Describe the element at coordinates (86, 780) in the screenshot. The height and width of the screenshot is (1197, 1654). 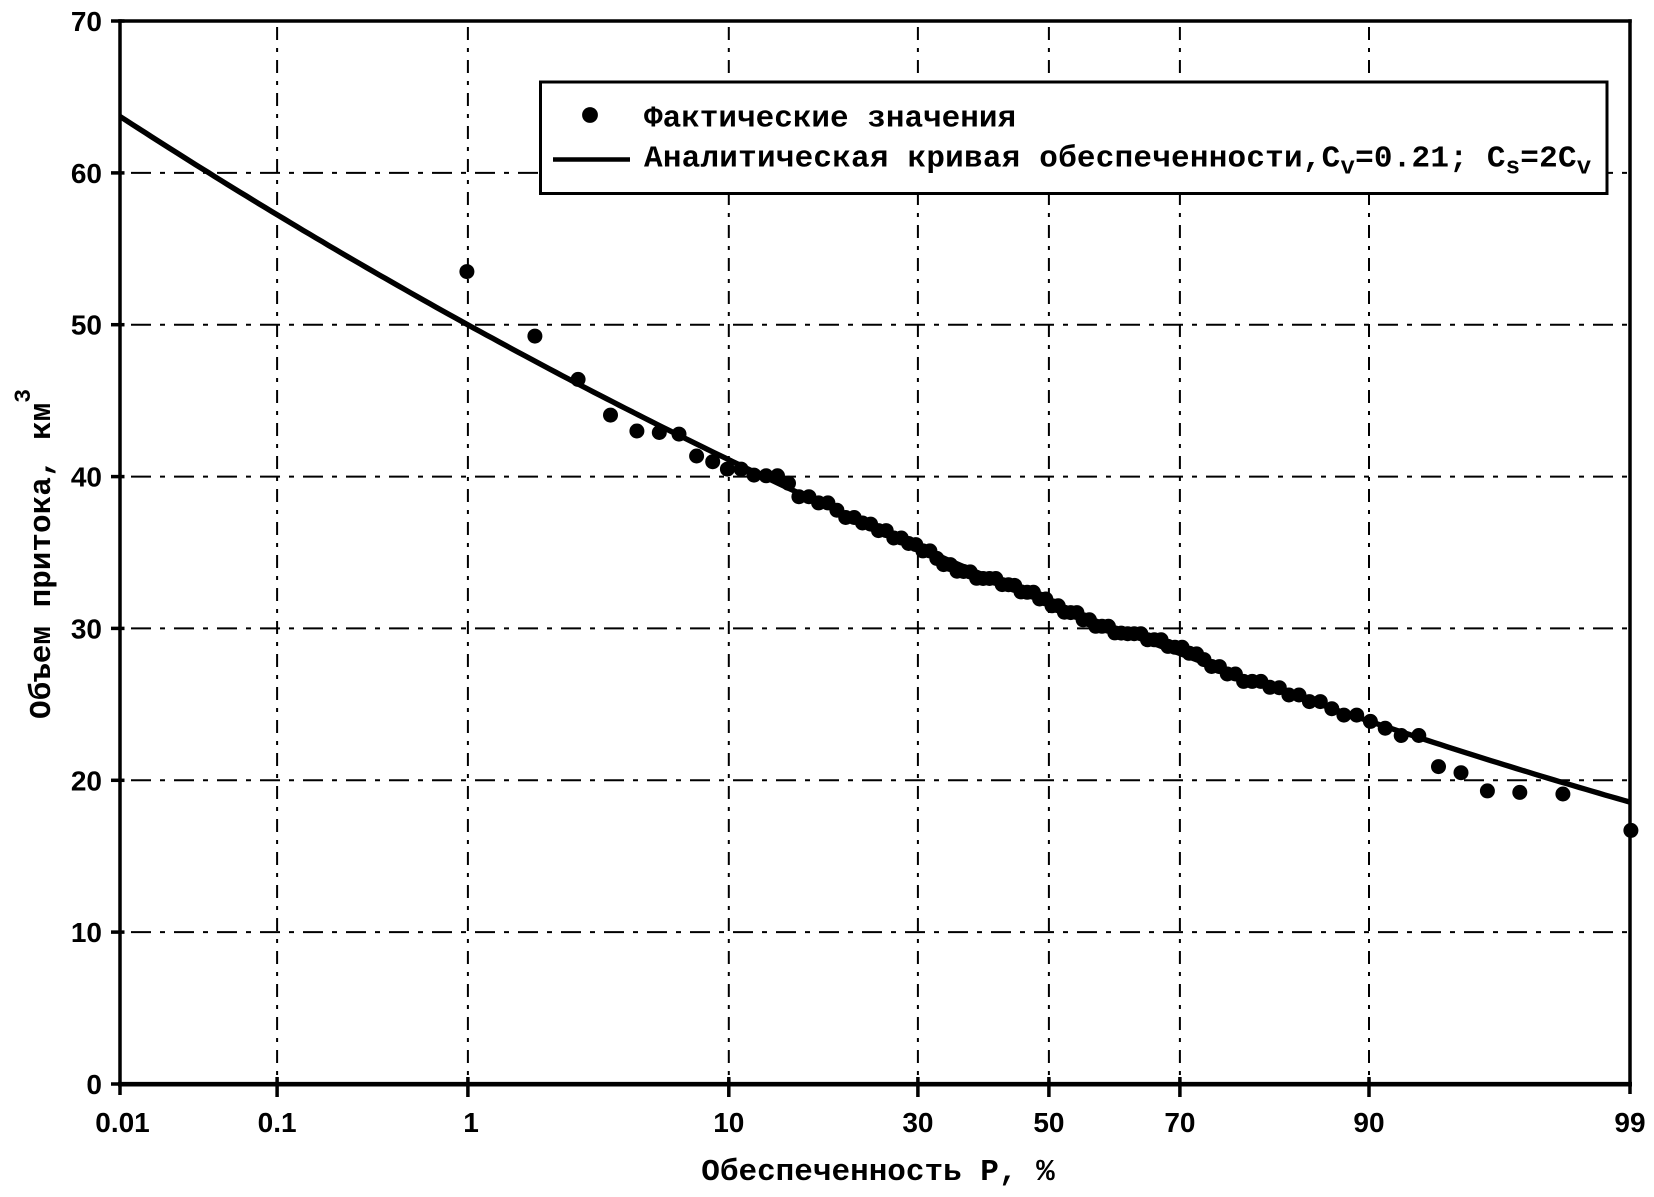
I see `svg-text: 20` at that location.